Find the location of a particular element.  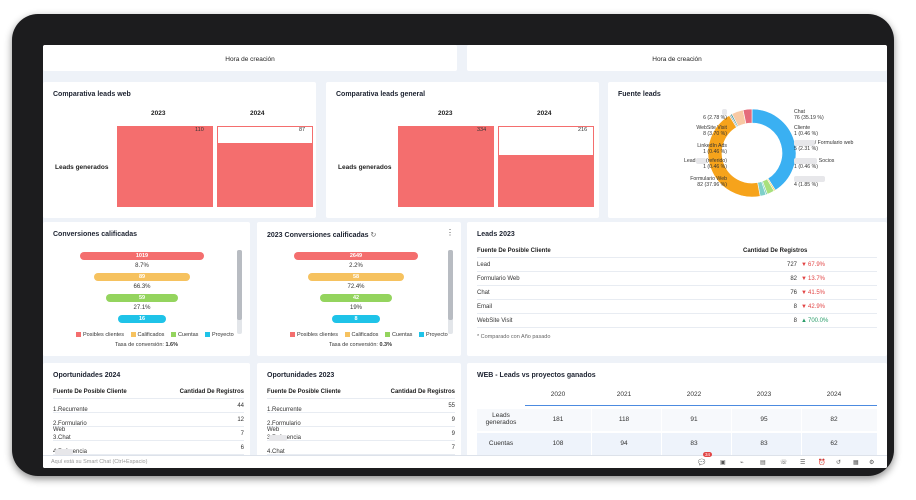

funnel-rate: 2.2% is located at coordinates (356, 266).